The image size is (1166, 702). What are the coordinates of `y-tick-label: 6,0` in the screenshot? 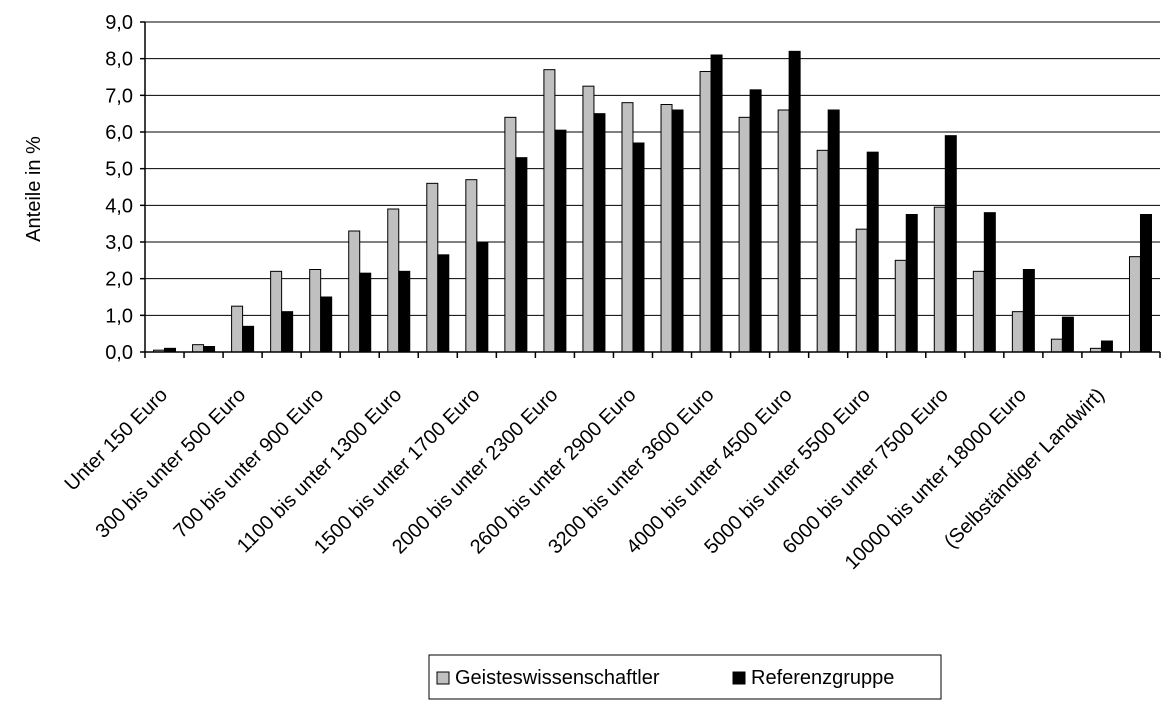 It's located at (119, 133).